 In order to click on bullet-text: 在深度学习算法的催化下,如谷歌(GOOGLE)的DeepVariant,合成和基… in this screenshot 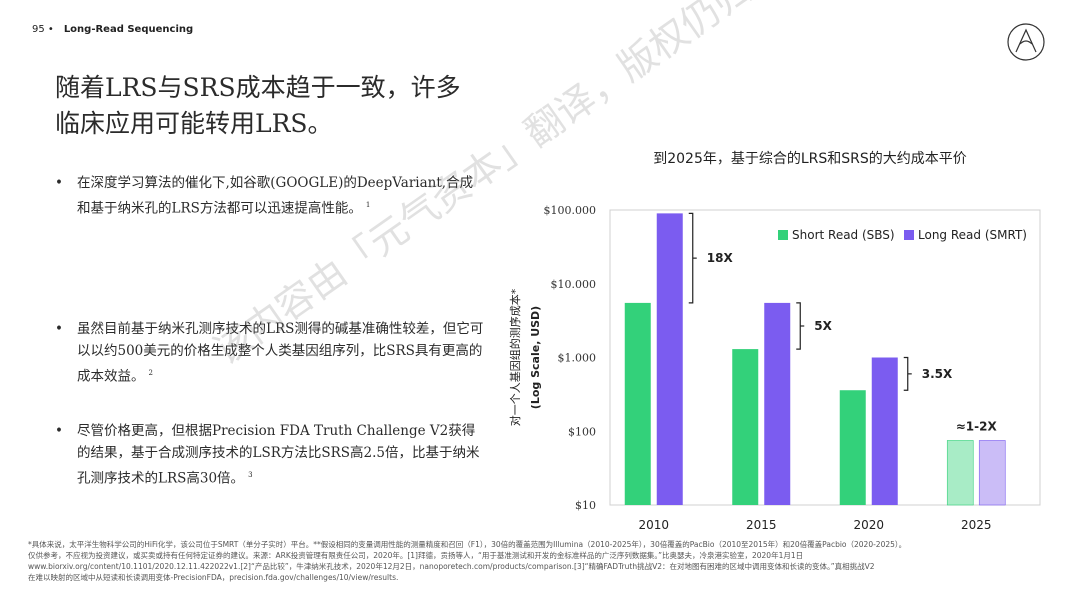, I will do `click(275, 196)`.